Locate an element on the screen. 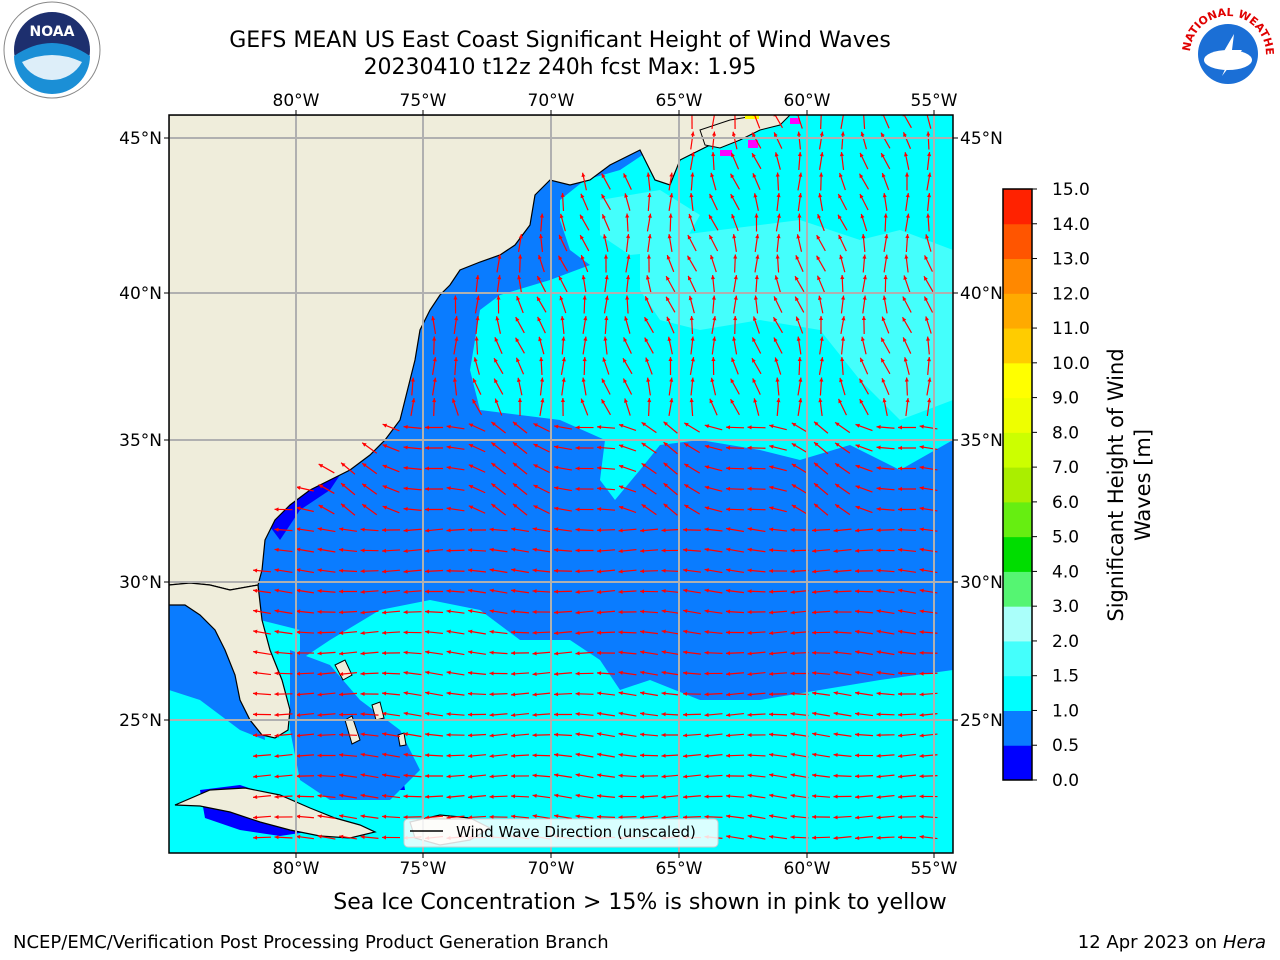  colorbar-tick-label: 6.0 is located at coordinates (1065, 503).